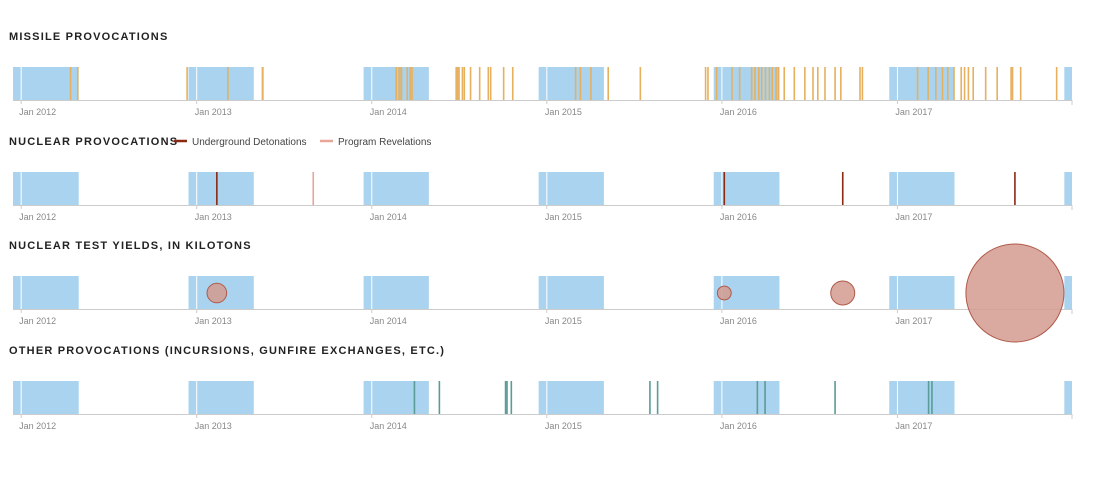  Describe the element at coordinates (384, 142) in the screenshot. I see `legend-label-revelation: Program Revelations` at that location.